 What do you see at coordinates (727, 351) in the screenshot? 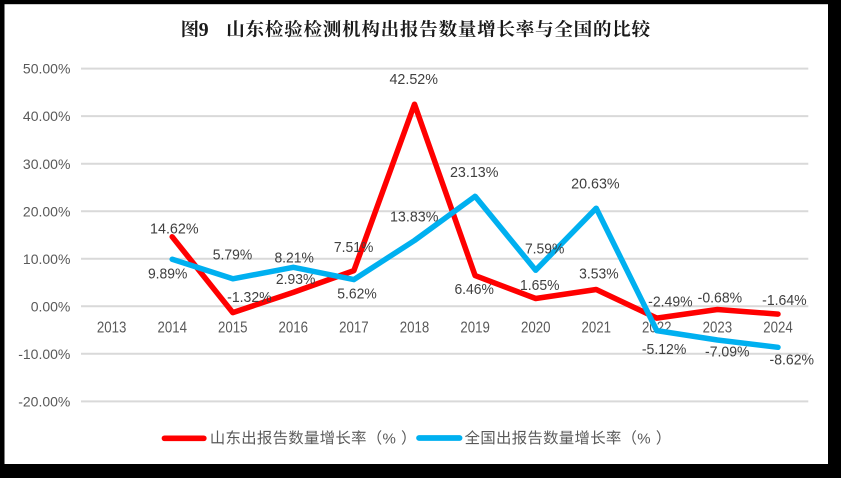
I see `svg-text: -7.09%` at bounding box center [727, 351].